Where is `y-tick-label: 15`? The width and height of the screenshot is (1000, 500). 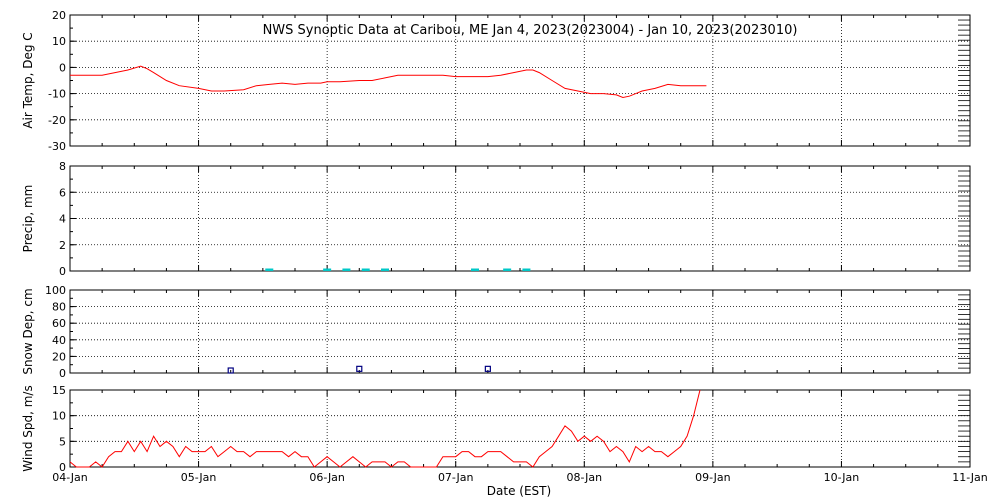 y-tick-label: 15 is located at coordinates (59, 390).